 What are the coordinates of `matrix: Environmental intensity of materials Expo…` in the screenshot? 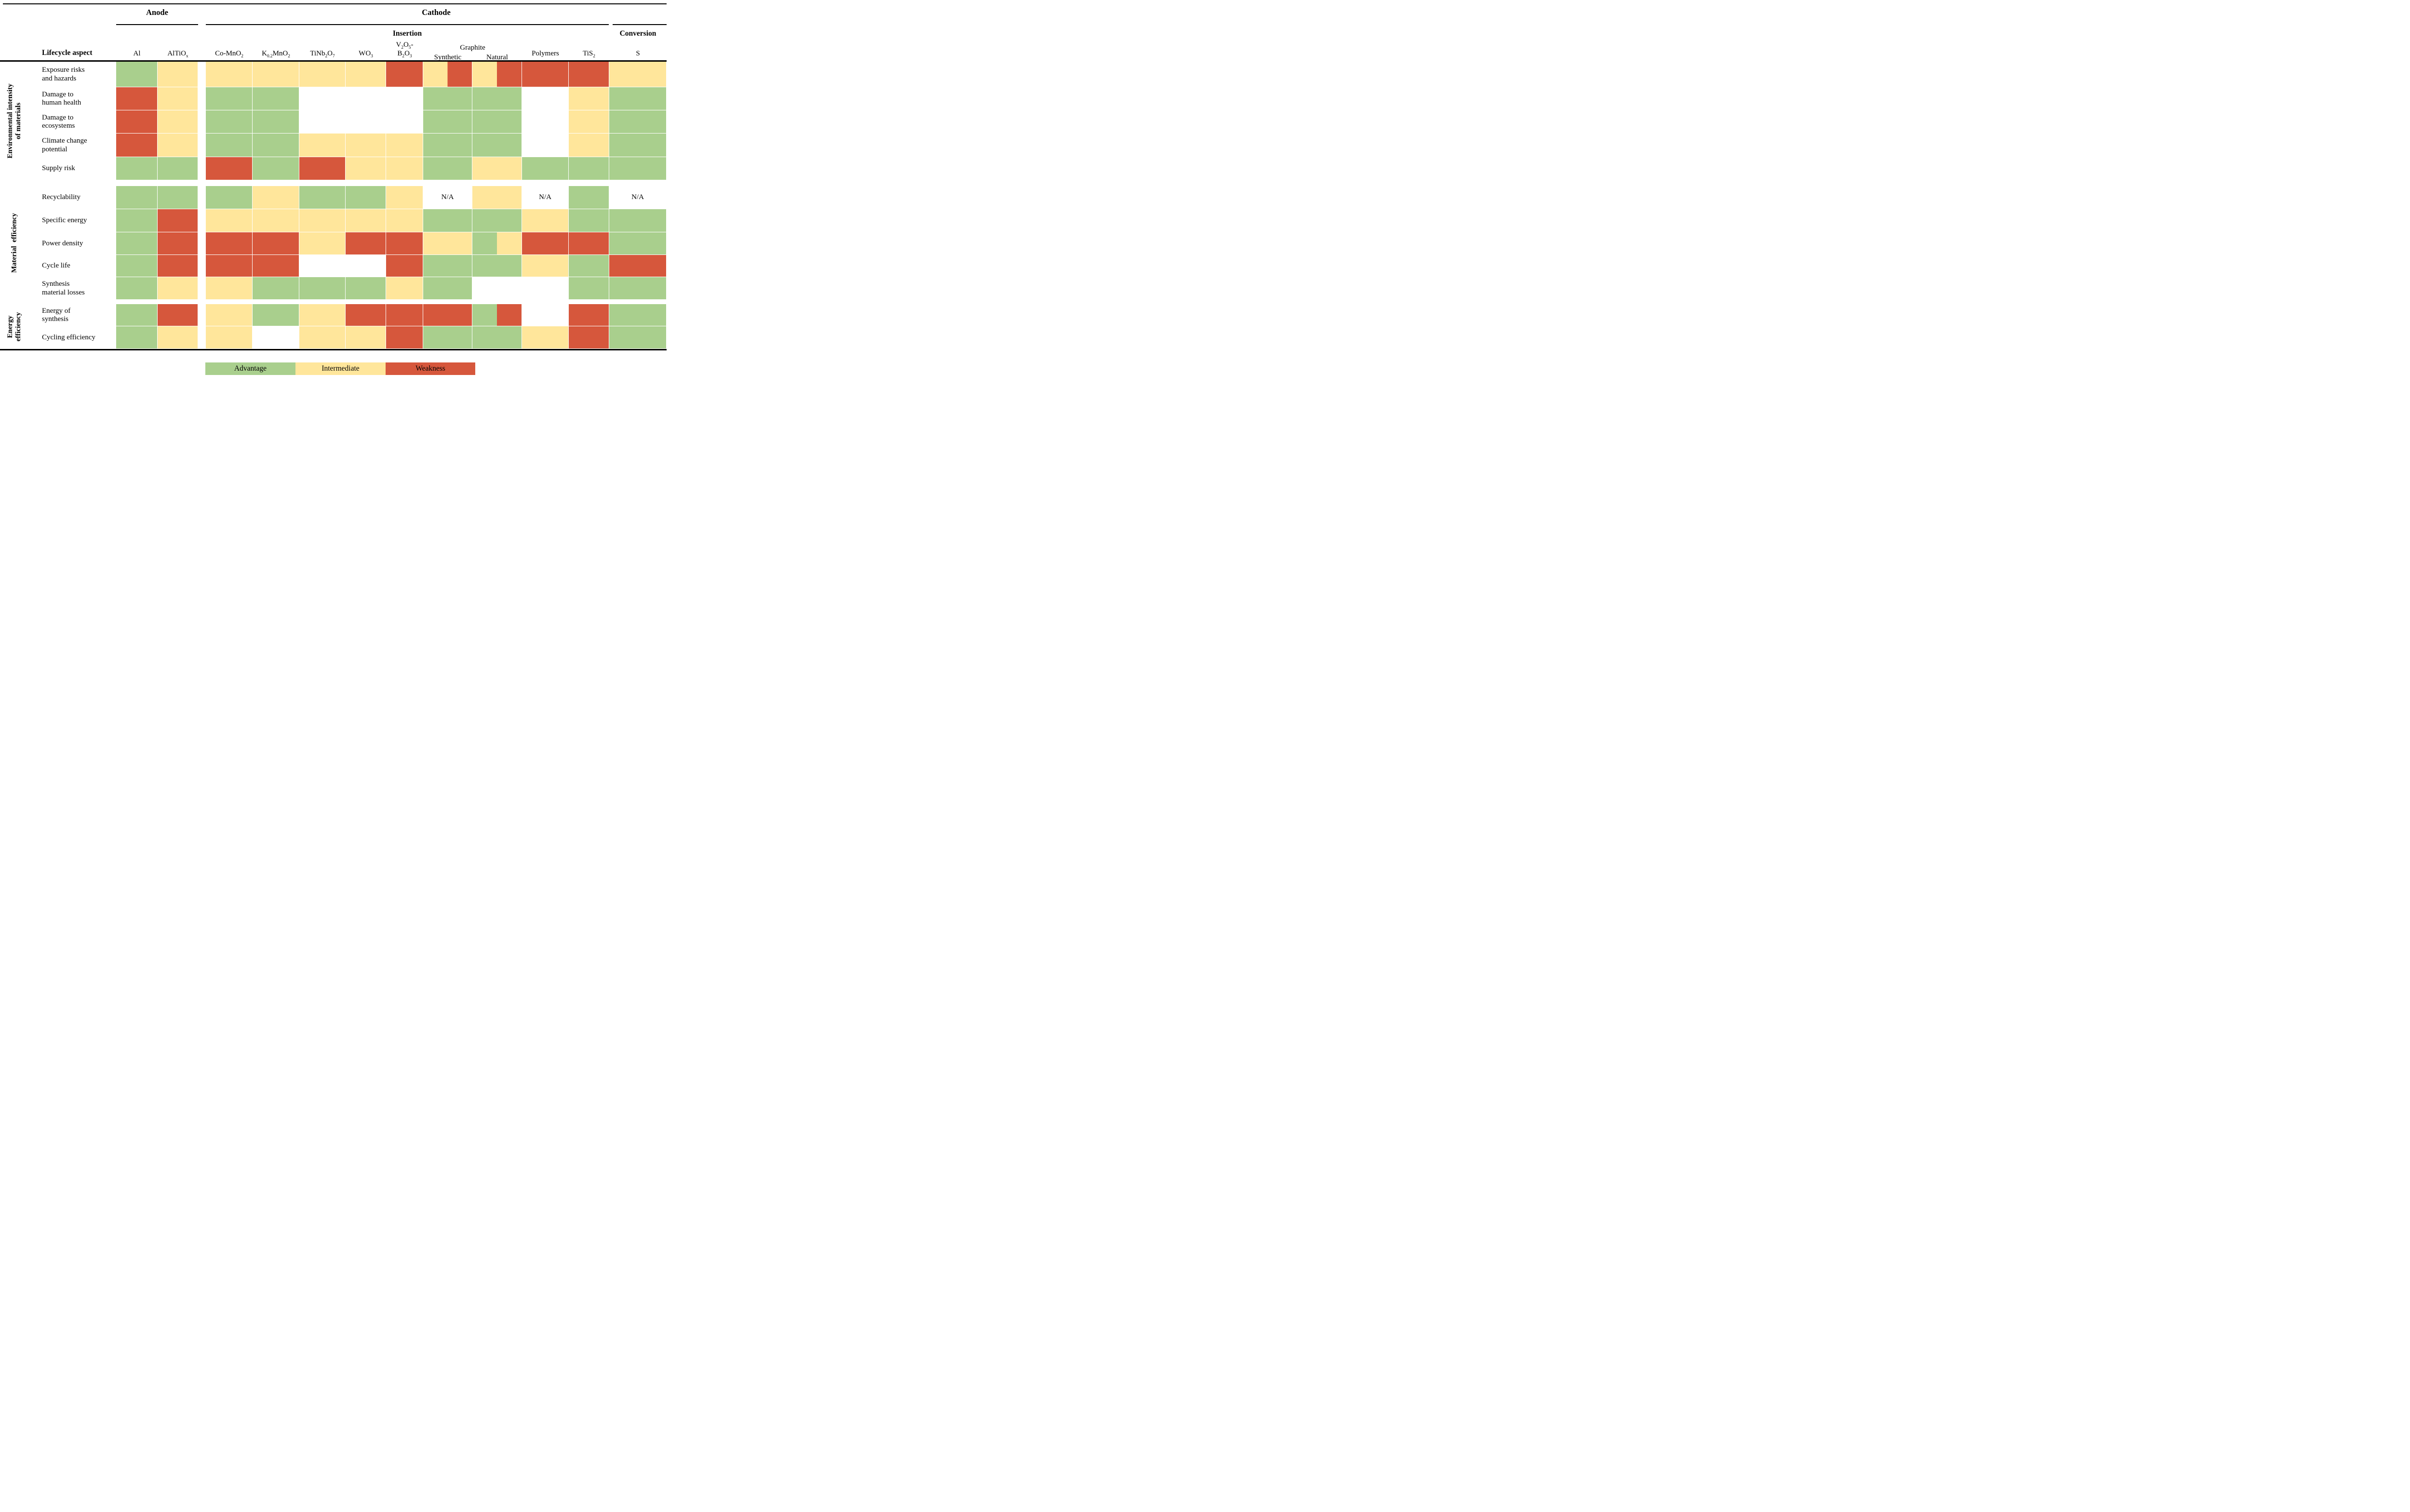 It's located at (333, 206).